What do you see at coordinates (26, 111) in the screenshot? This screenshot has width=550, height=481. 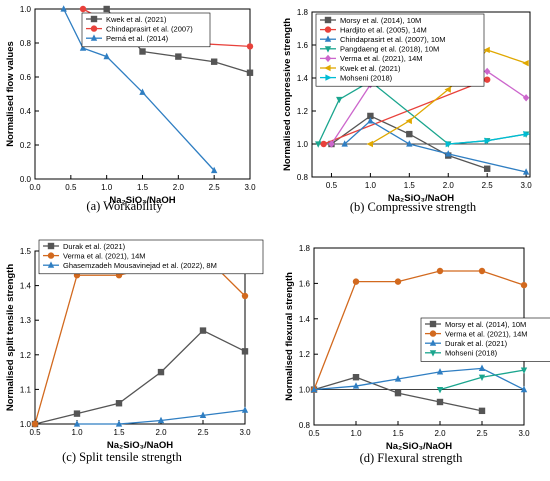 I see `y-tick-label: 0.4` at bounding box center [26, 111].